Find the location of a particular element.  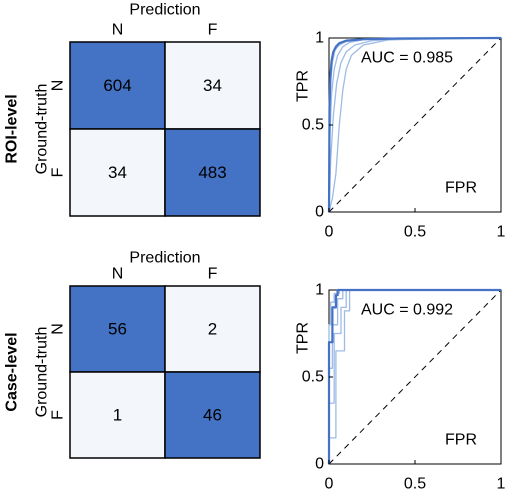

cell-value: 483 is located at coordinates (212, 172).